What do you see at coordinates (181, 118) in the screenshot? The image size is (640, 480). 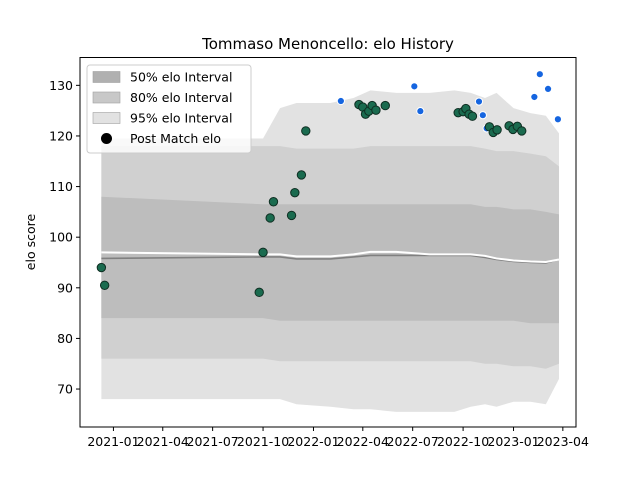 I see `legend-label: 95% elo Interval` at bounding box center [181, 118].